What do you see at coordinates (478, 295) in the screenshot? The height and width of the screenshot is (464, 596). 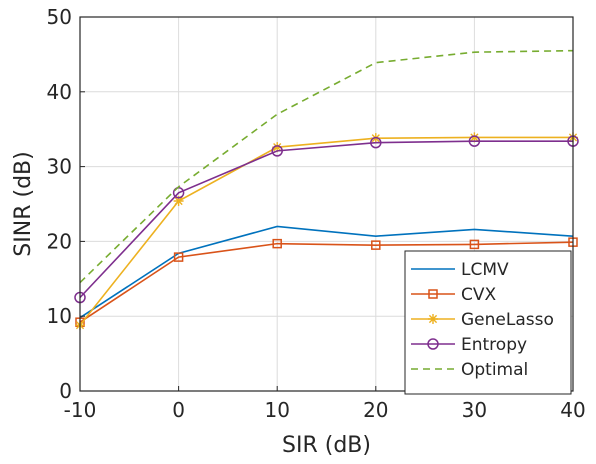 I see `legend-label: CVX` at bounding box center [478, 295].